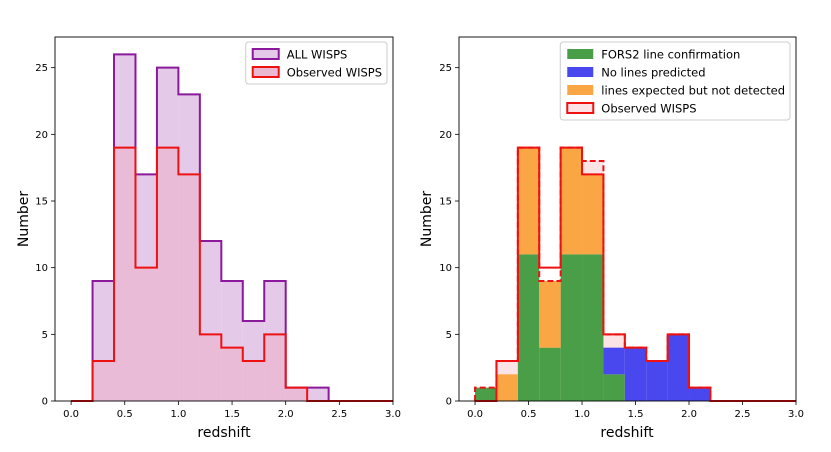  What do you see at coordinates (224, 433) in the screenshot?
I see `left-x-axis-label: redshift` at bounding box center [224, 433].